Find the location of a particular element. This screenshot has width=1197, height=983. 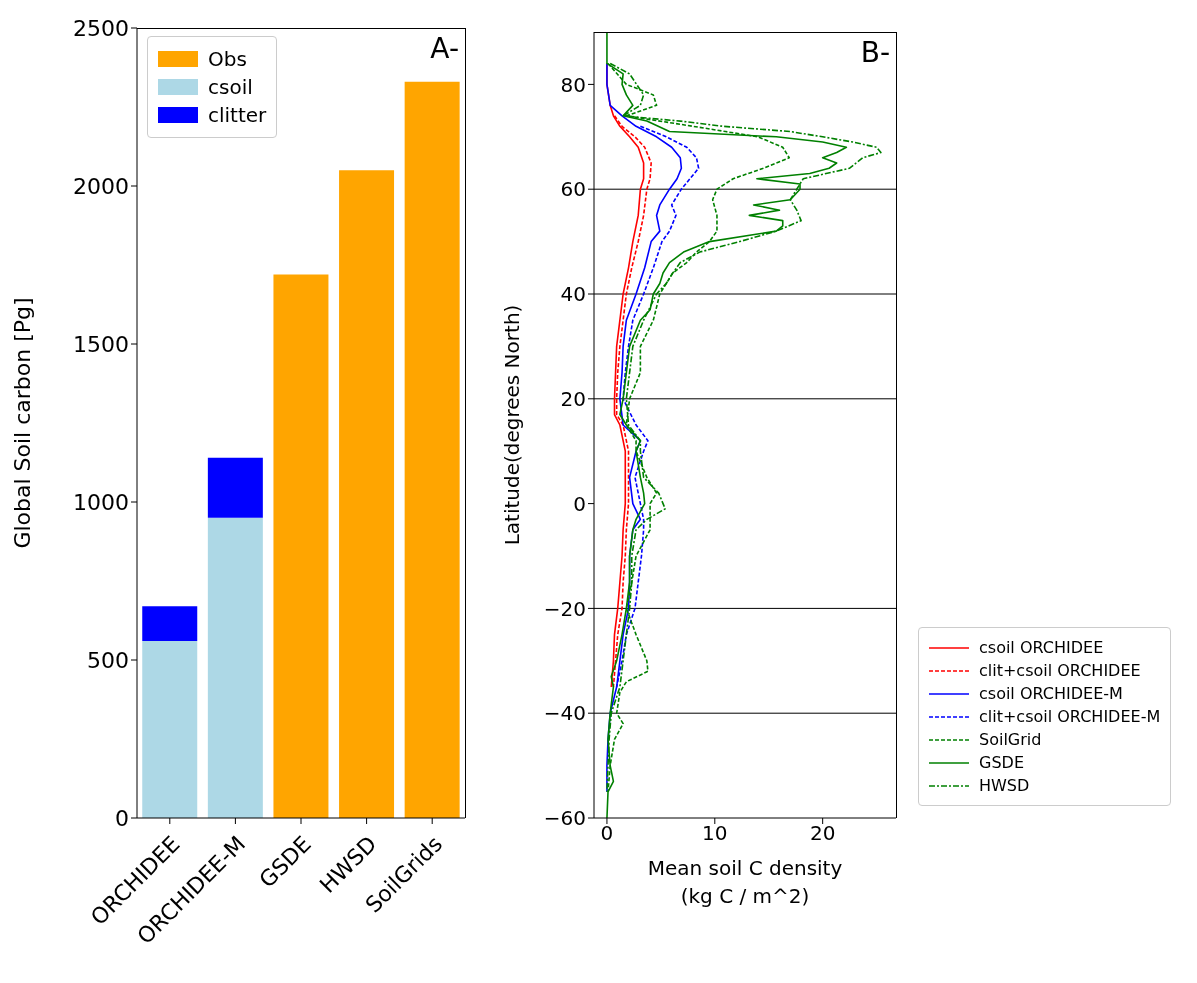

y-tick-label: −60 is located at coordinates (564, 818).